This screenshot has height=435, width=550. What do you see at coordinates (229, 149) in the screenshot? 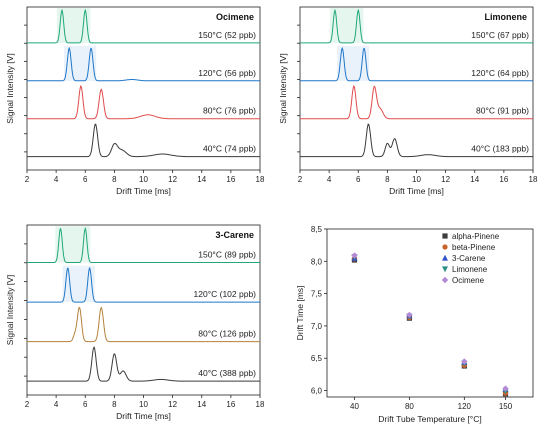
I see `trace-label: 40°C (74 ppb)` at bounding box center [229, 149].